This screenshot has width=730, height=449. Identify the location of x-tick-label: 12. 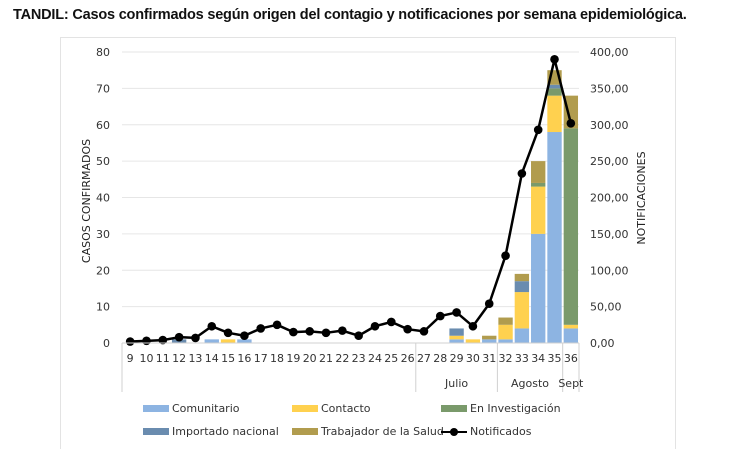
(179, 358).